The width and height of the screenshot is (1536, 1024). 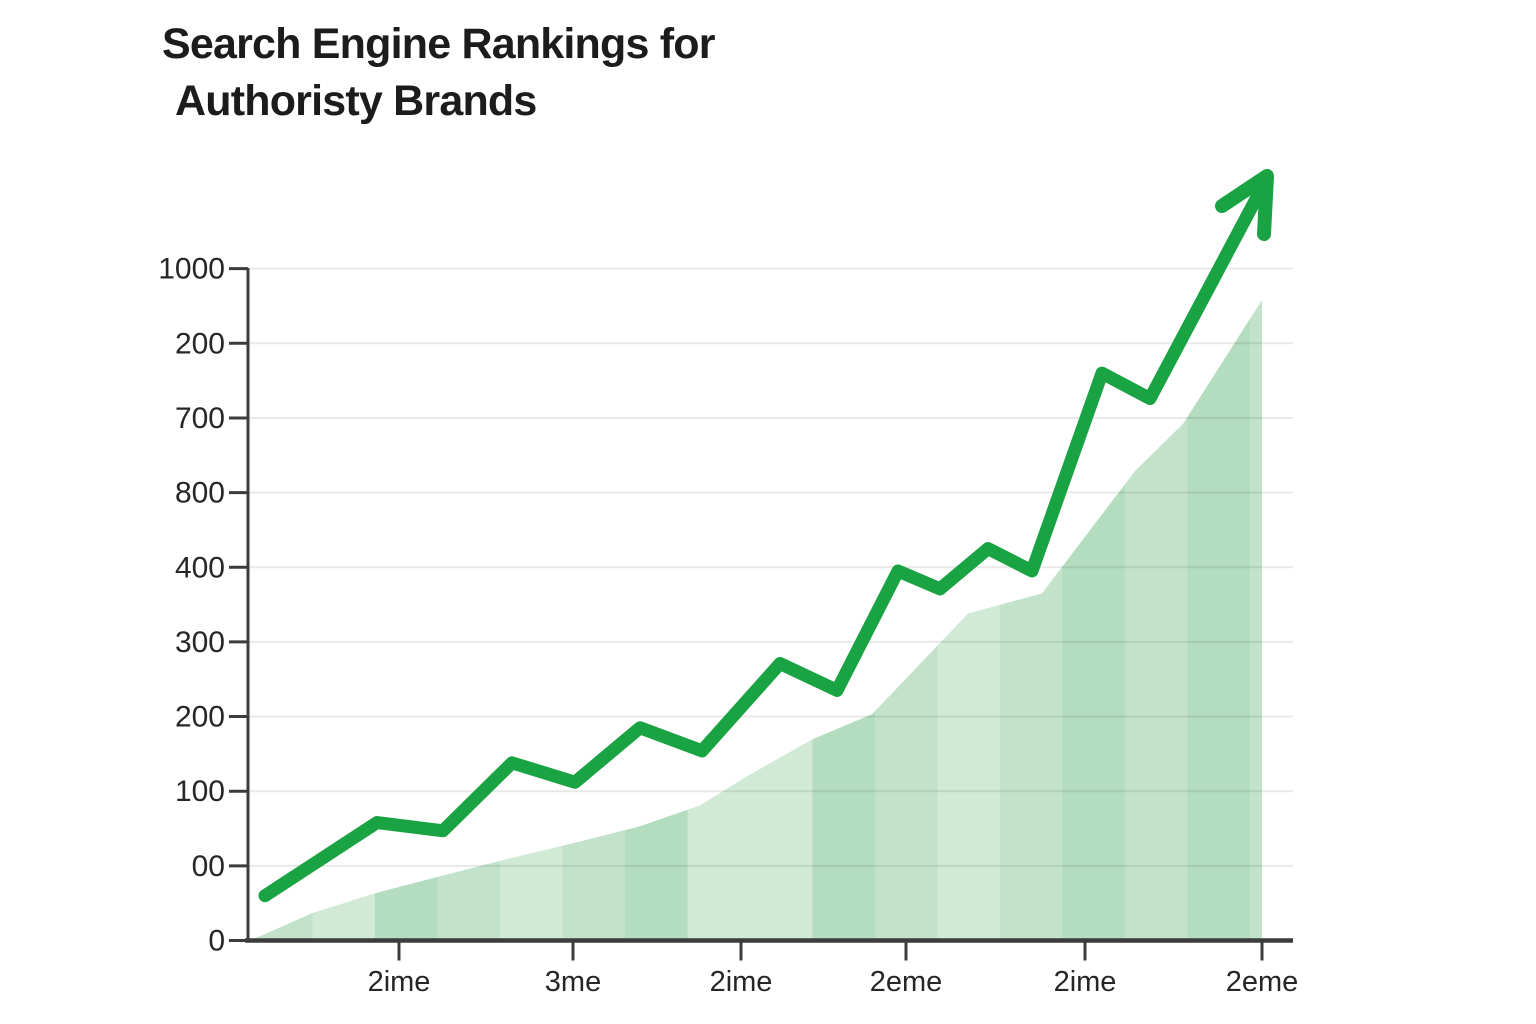 I want to click on y-tick-label: 800, so click(x=200, y=493).